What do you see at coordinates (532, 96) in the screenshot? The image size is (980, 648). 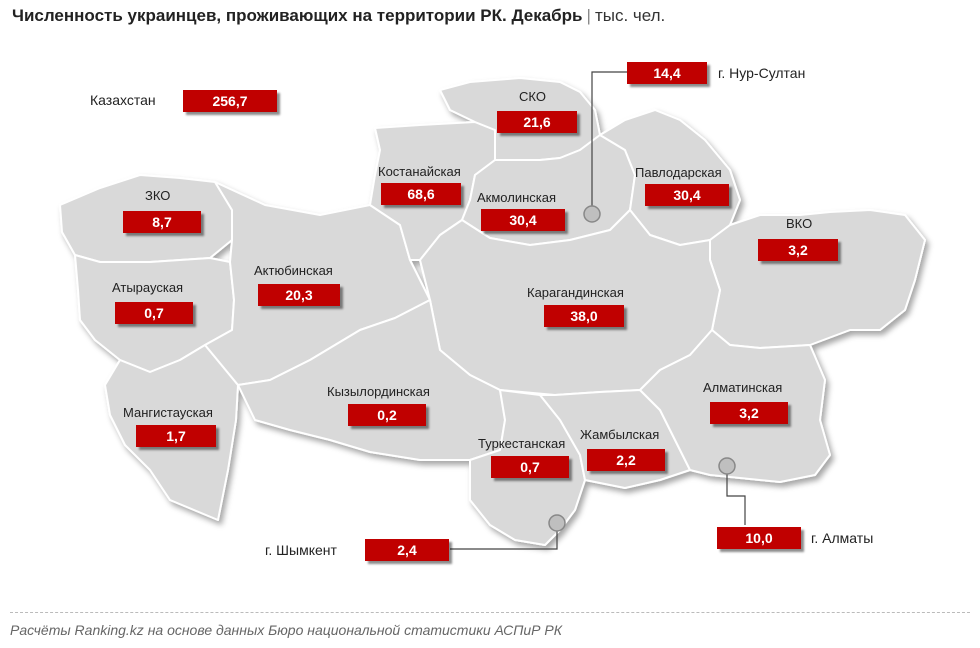 I see `sko-label: СКО` at bounding box center [532, 96].